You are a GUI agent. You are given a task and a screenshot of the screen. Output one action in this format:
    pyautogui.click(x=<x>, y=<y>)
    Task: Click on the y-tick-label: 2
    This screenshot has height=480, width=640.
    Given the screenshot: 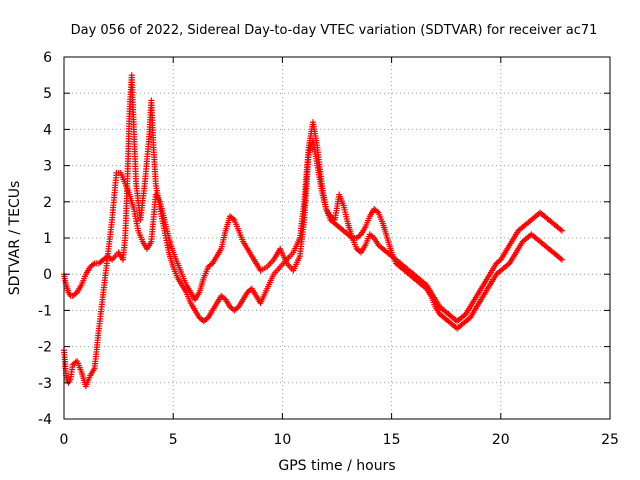 What is the action you would take?
    pyautogui.click(x=47, y=203)
    